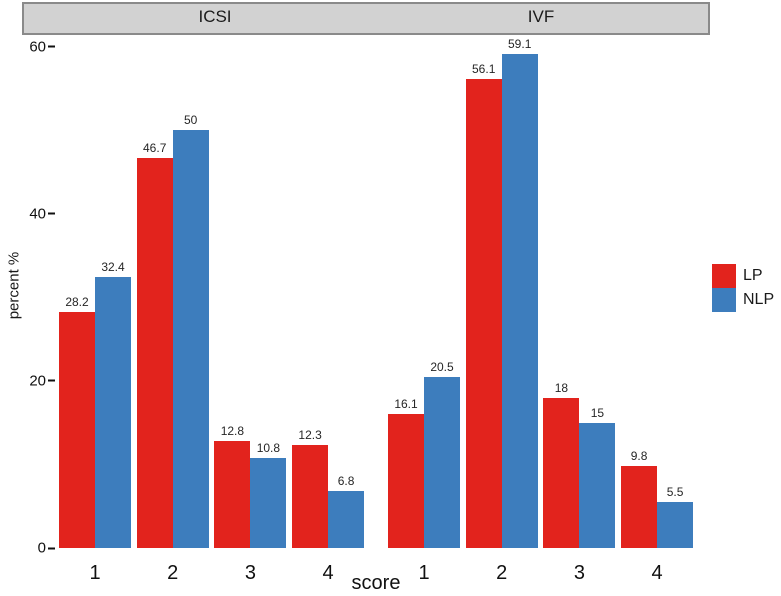  I want to click on bar-icsi-1-nlp, so click(113, 412).